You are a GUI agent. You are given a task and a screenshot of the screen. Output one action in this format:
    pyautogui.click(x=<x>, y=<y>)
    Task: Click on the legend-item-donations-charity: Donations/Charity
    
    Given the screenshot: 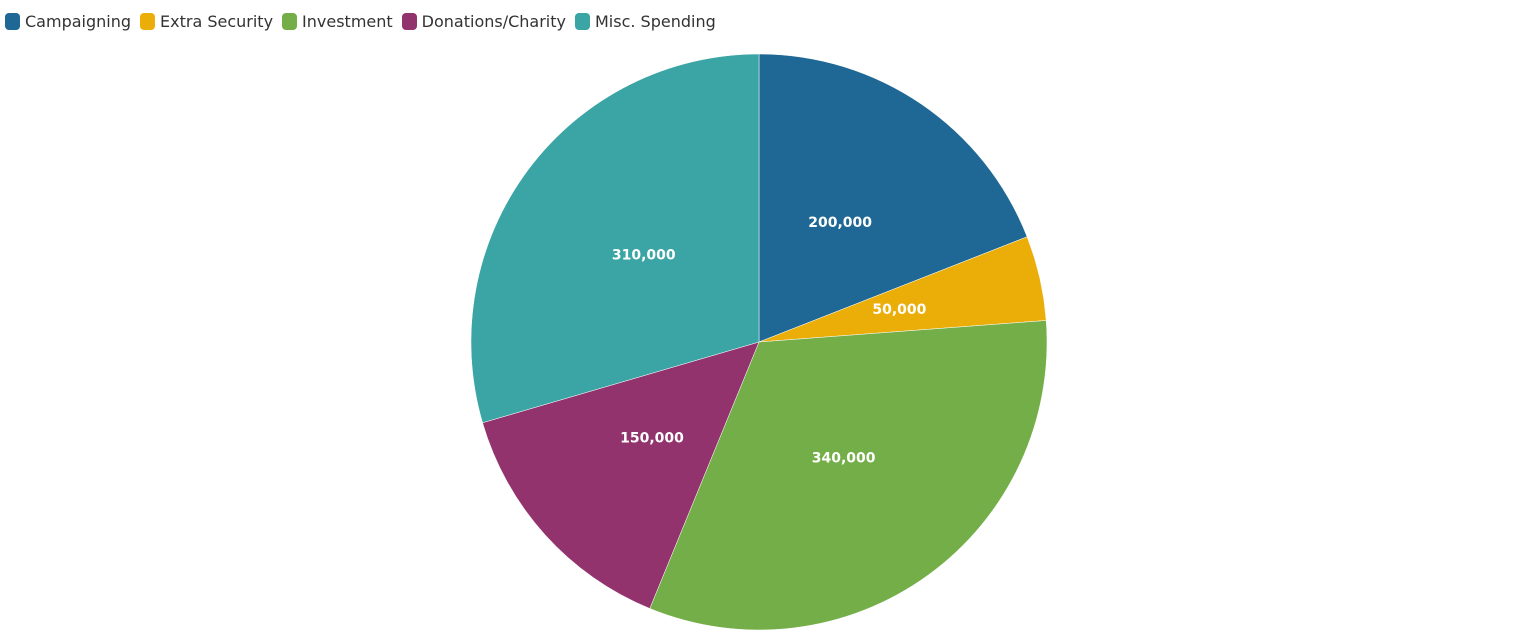 What is the action you would take?
    pyautogui.click(x=483, y=21)
    